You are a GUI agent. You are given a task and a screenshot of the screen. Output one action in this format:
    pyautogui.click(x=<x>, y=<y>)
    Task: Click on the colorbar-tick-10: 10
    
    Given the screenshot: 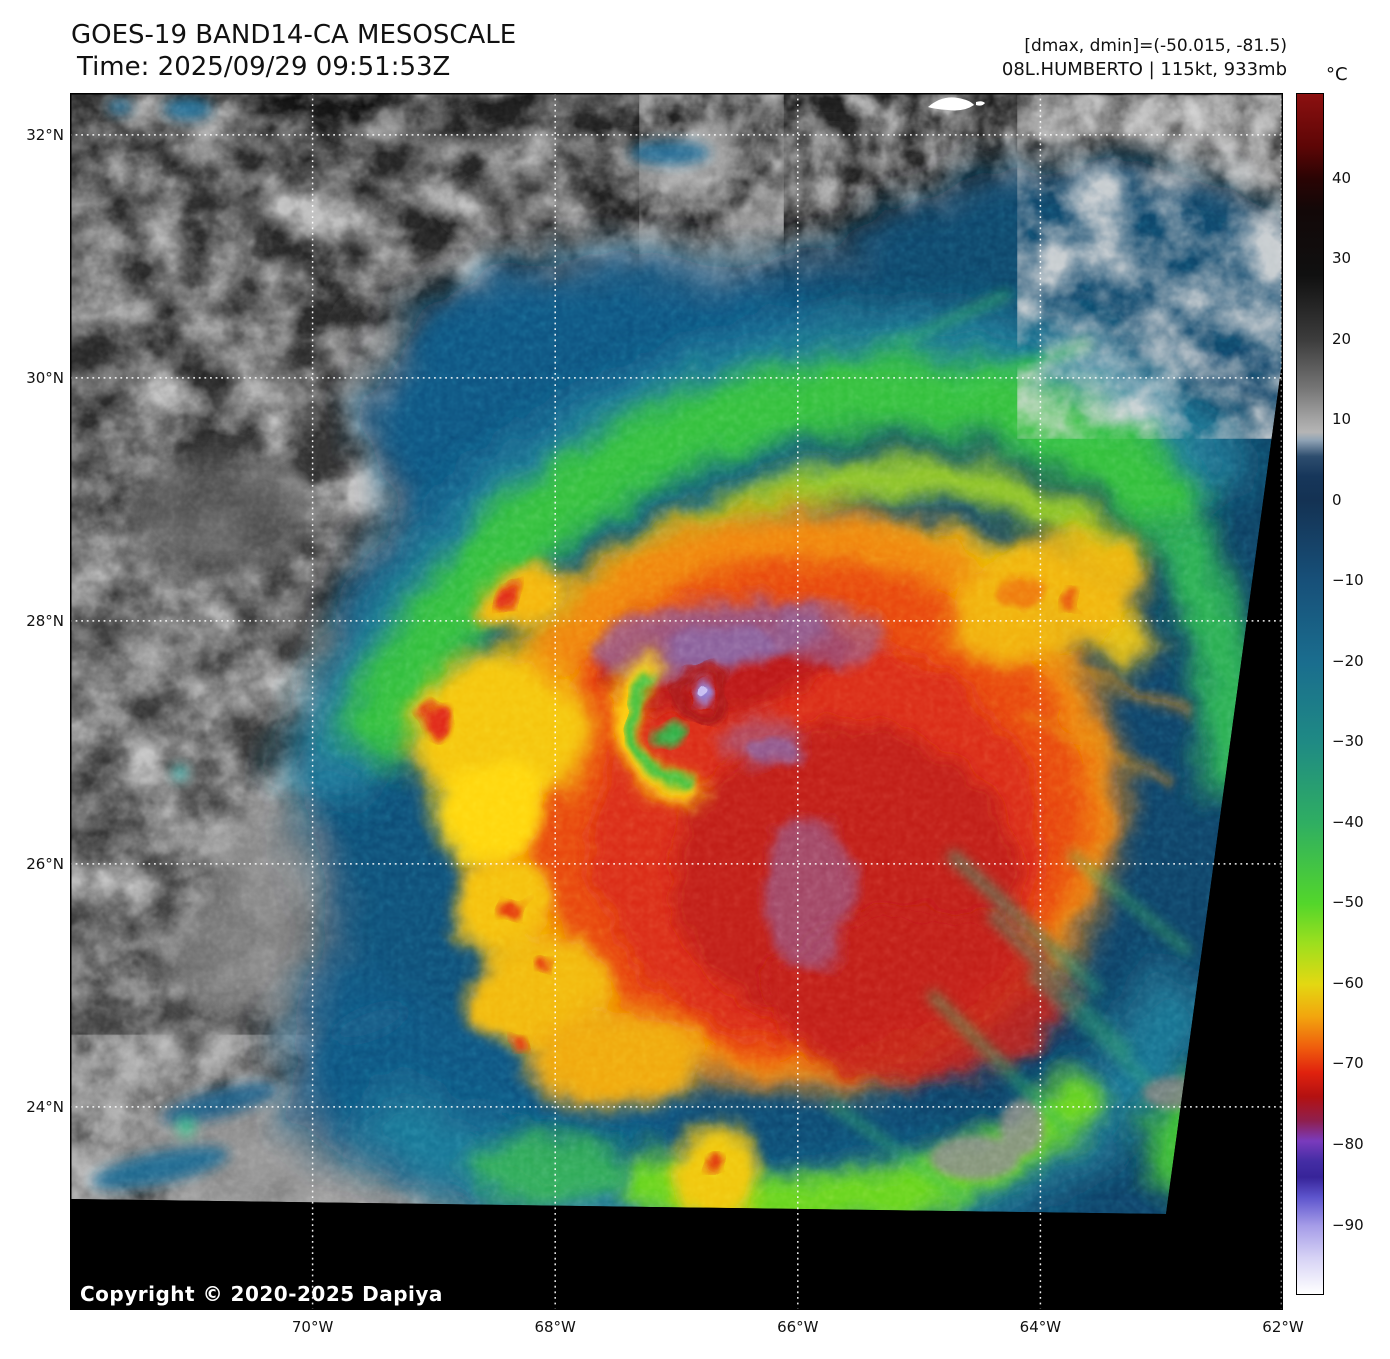 What is the action you would take?
    pyautogui.click(x=1342, y=419)
    